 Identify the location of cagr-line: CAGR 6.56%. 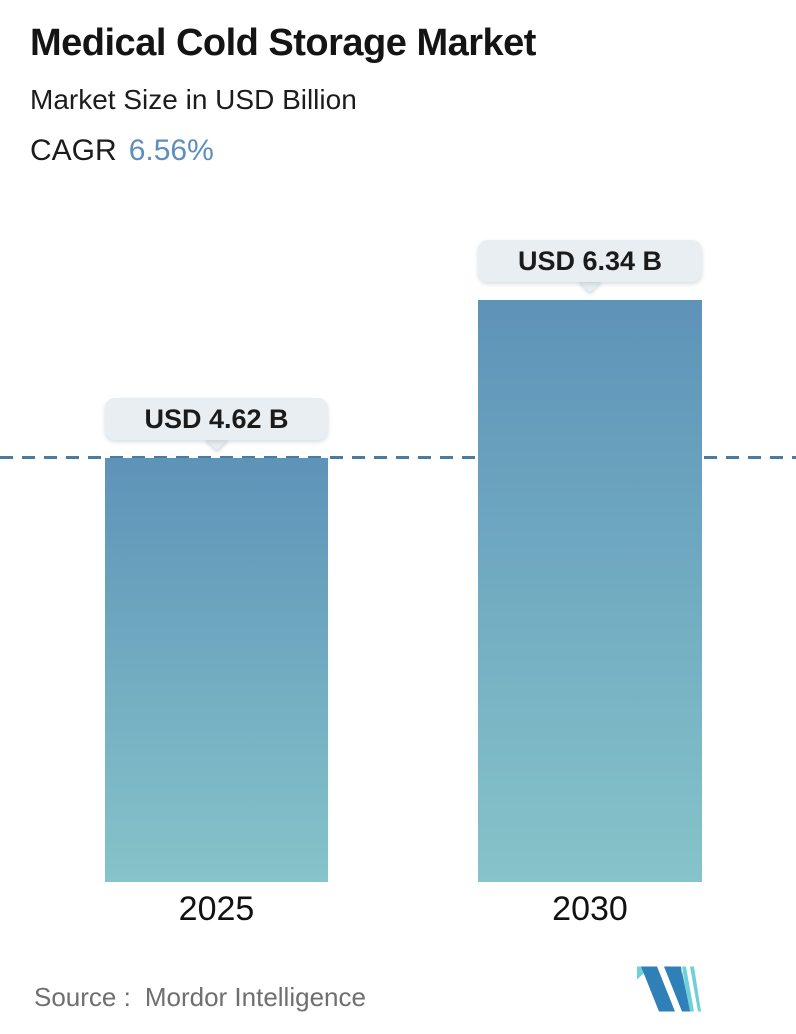
(122, 151).